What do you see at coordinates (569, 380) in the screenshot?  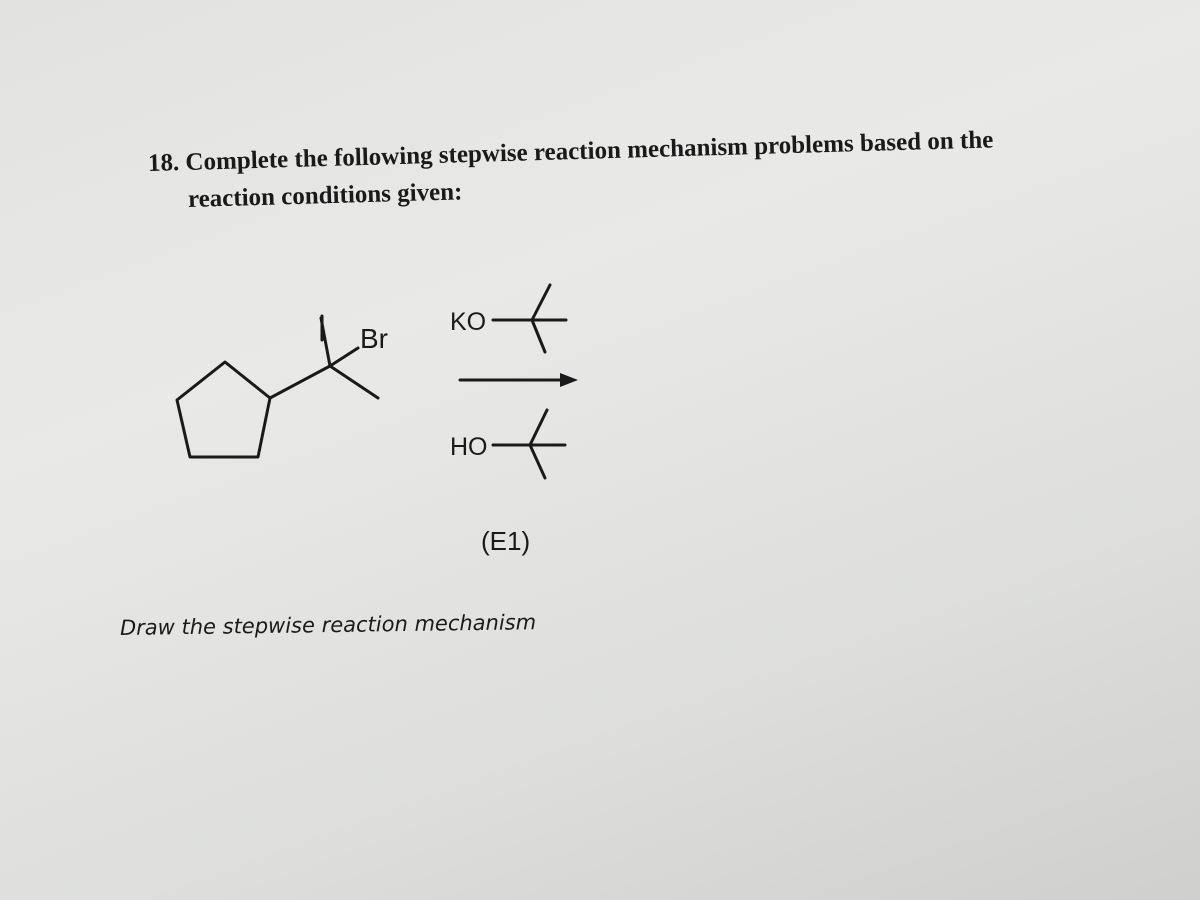 I see `arrow-head` at bounding box center [569, 380].